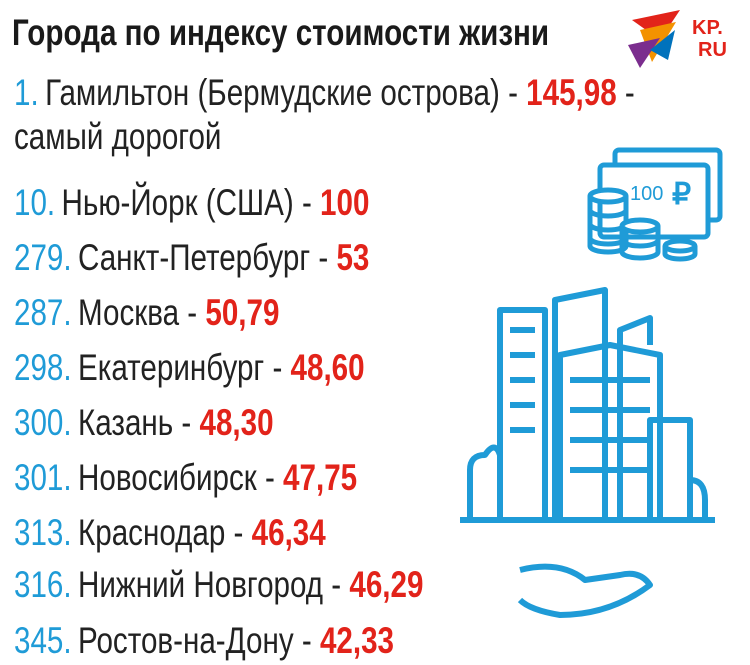 The image size is (750, 665). I want to click on list-item: 298. Екатеринбург - 48,60, so click(189, 368).